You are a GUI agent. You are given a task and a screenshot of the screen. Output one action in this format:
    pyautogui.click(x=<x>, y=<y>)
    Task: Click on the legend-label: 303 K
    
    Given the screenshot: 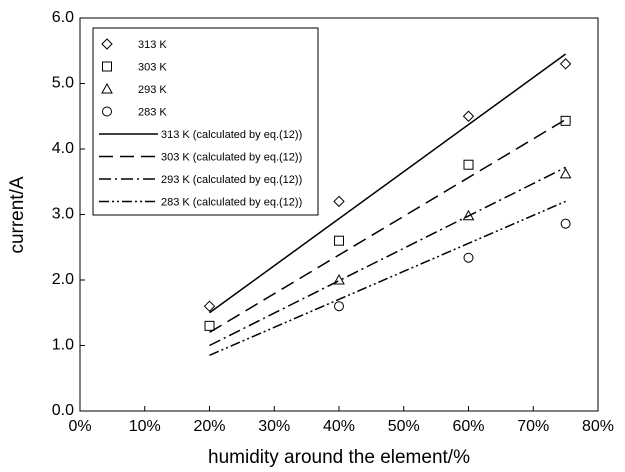 What is the action you would take?
    pyautogui.click(x=152, y=67)
    